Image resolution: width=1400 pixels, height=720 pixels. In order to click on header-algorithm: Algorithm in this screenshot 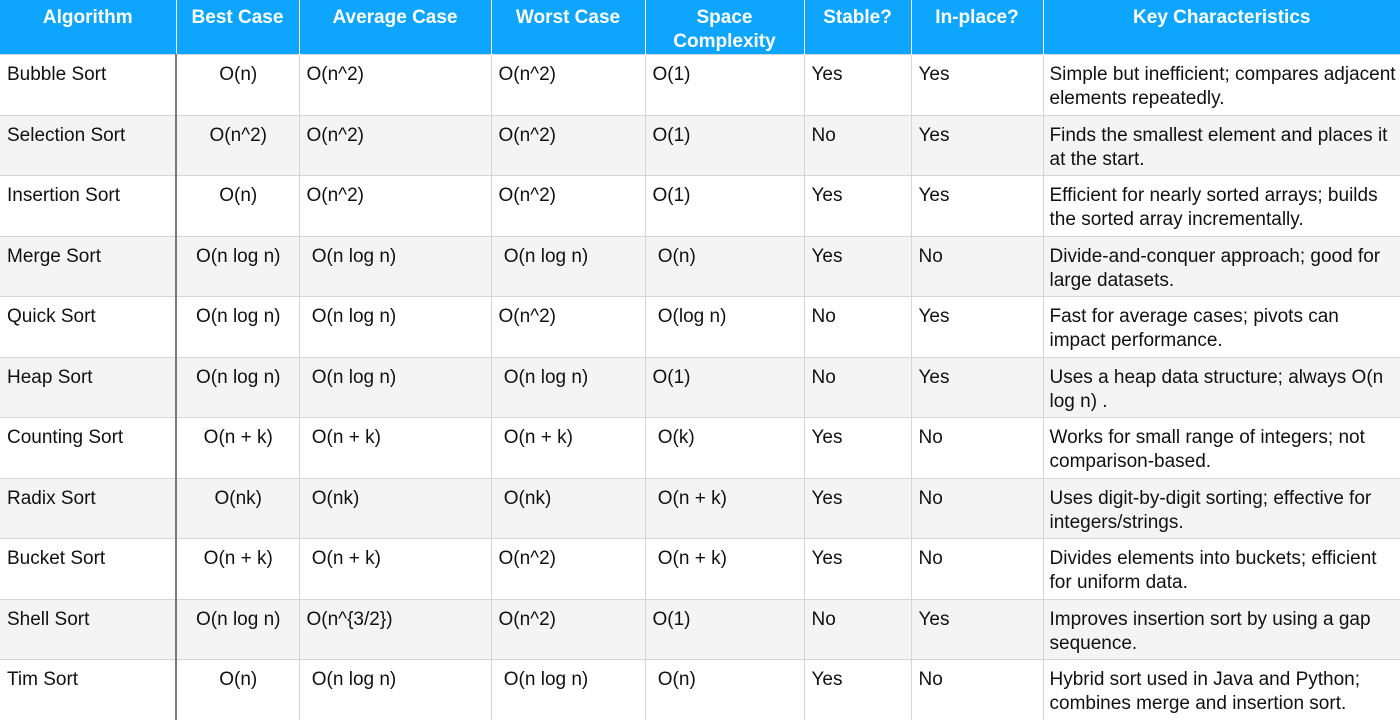, I will do `click(88, 27)`.